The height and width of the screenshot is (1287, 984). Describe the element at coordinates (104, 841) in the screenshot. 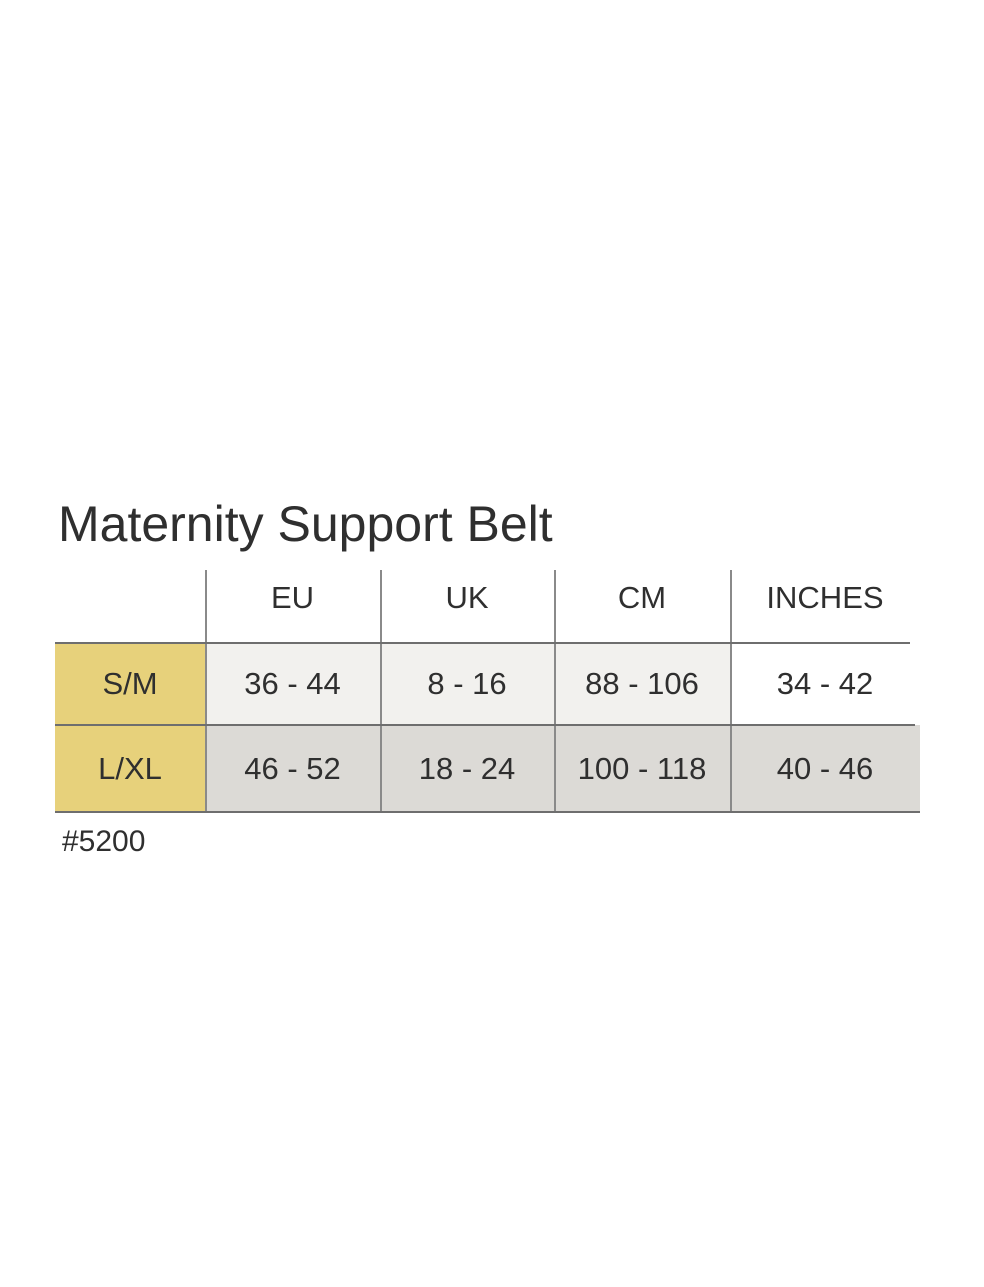

I see `style-number: #5200` at that location.